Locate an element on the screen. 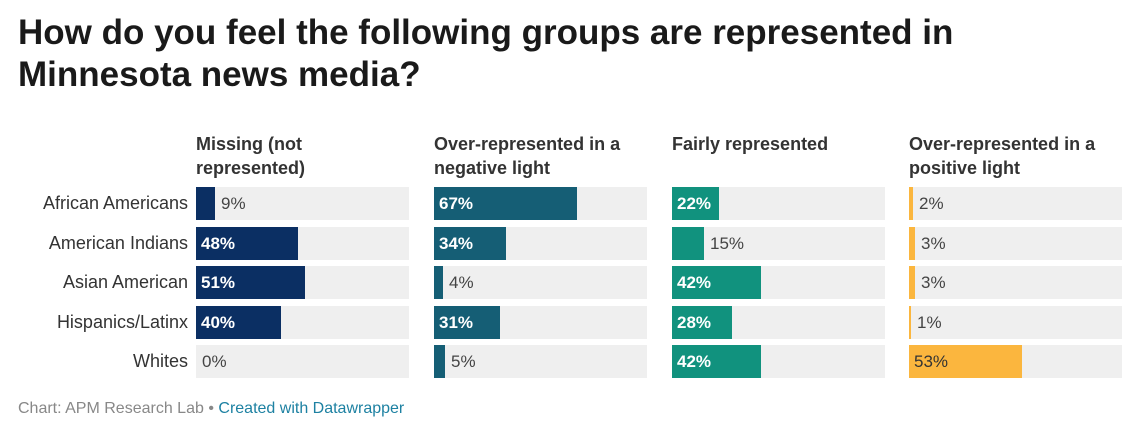  bar-fairly-represented-asian-american is located at coordinates (716, 282).